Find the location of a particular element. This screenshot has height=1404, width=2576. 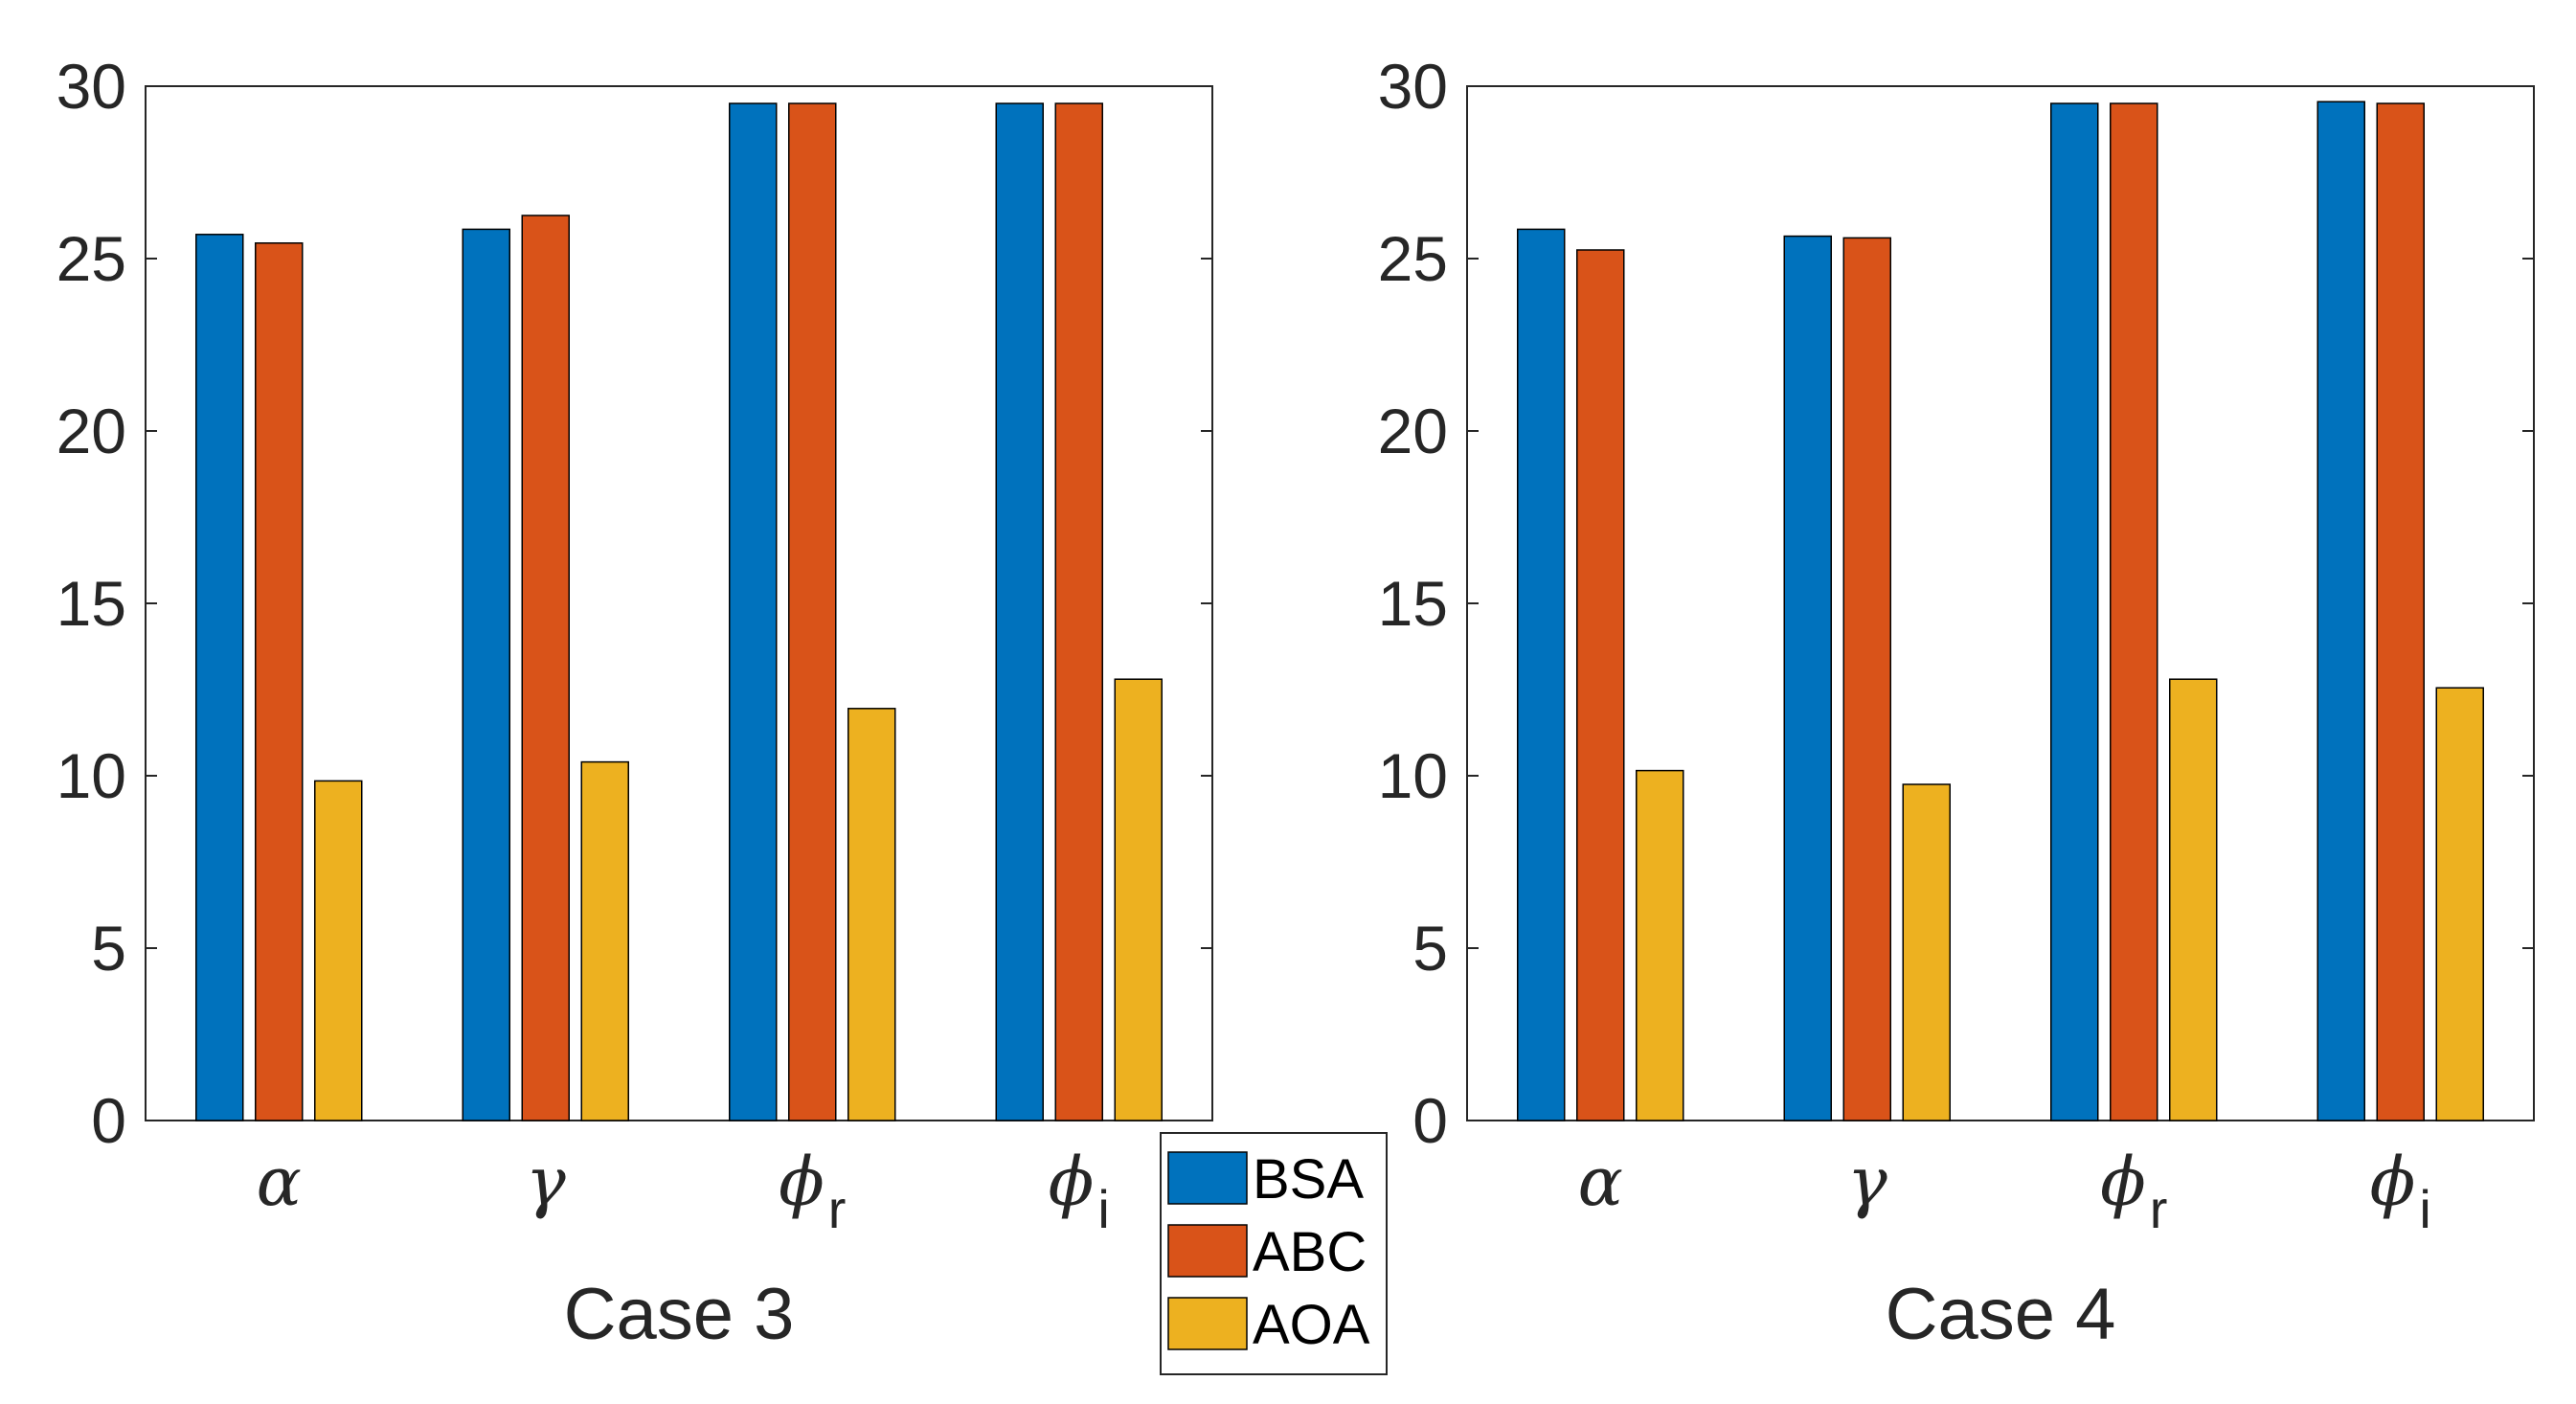

legend-label-abc: ABC is located at coordinates (1310, 1252).